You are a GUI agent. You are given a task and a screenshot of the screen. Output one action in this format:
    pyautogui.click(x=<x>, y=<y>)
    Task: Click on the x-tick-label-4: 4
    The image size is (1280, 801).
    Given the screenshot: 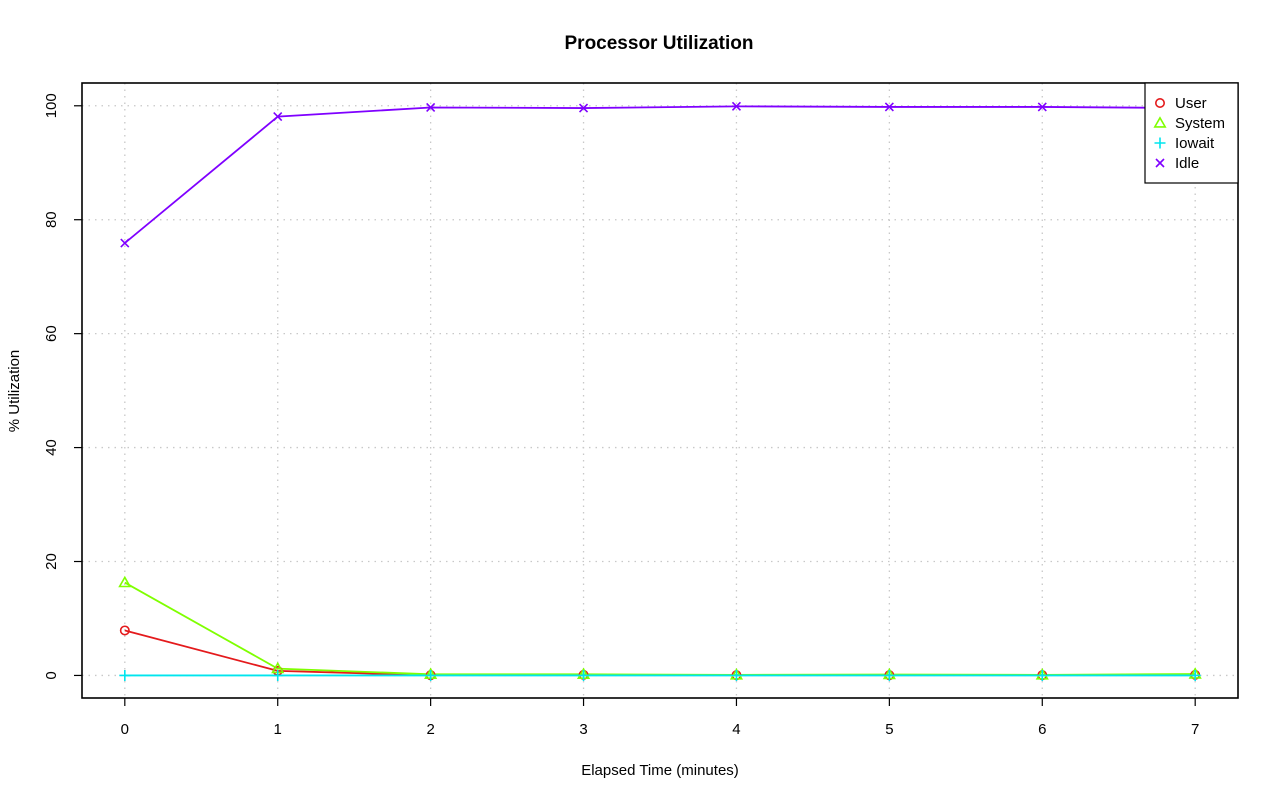 What is the action you would take?
    pyautogui.click(x=736, y=729)
    